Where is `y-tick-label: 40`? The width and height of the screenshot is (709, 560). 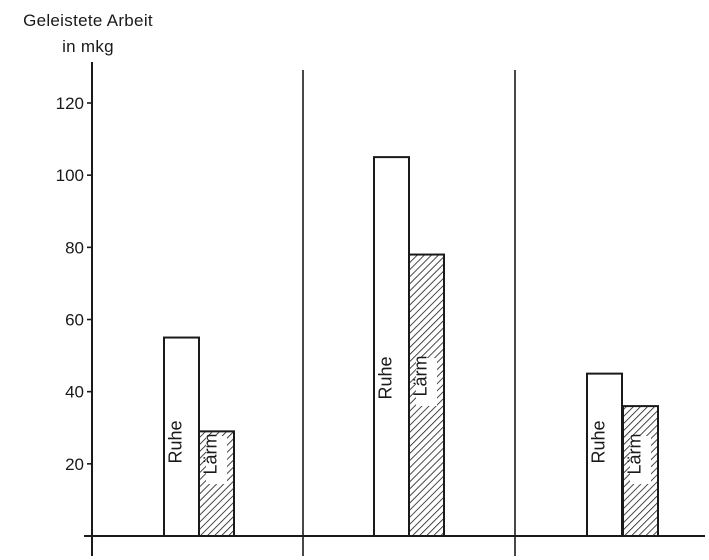
y-tick-label: 40 is located at coordinates (74, 392).